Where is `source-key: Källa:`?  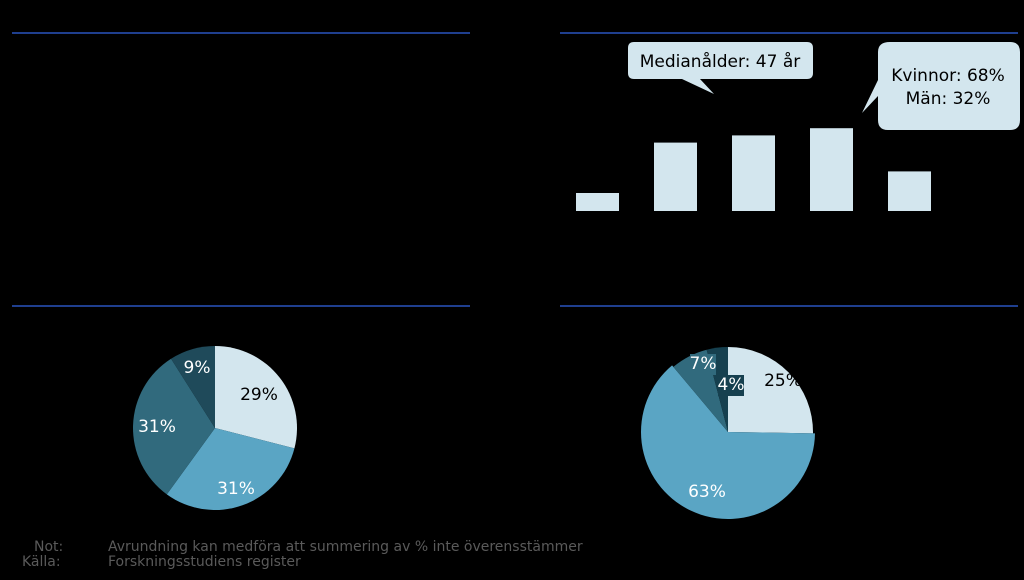 source-key: Källa: is located at coordinates (41, 562).